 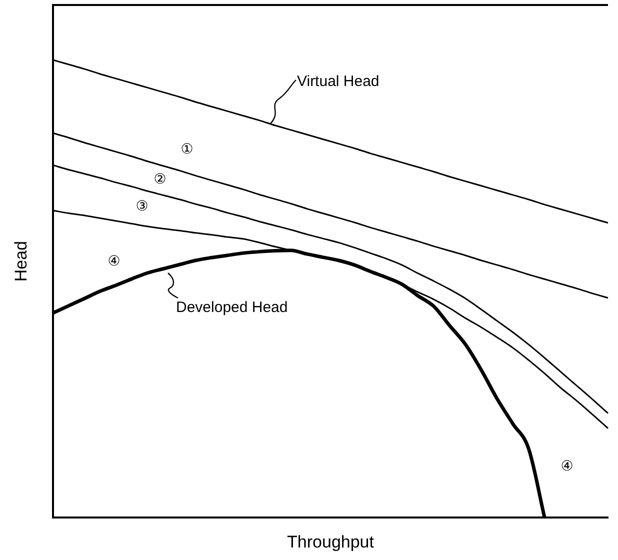 What do you see at coordinates (338, 81) in the screenshot?
I see `text: Virtual Head` at bounding box center [338, 81].